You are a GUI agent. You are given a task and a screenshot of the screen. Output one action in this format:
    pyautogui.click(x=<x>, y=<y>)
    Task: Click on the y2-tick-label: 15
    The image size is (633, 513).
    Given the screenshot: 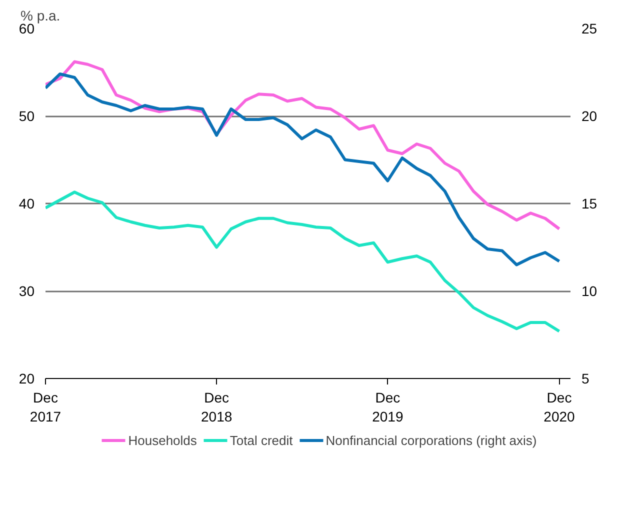 What is the action you would take?
    pyautogui.click(x=590, y=204)
    